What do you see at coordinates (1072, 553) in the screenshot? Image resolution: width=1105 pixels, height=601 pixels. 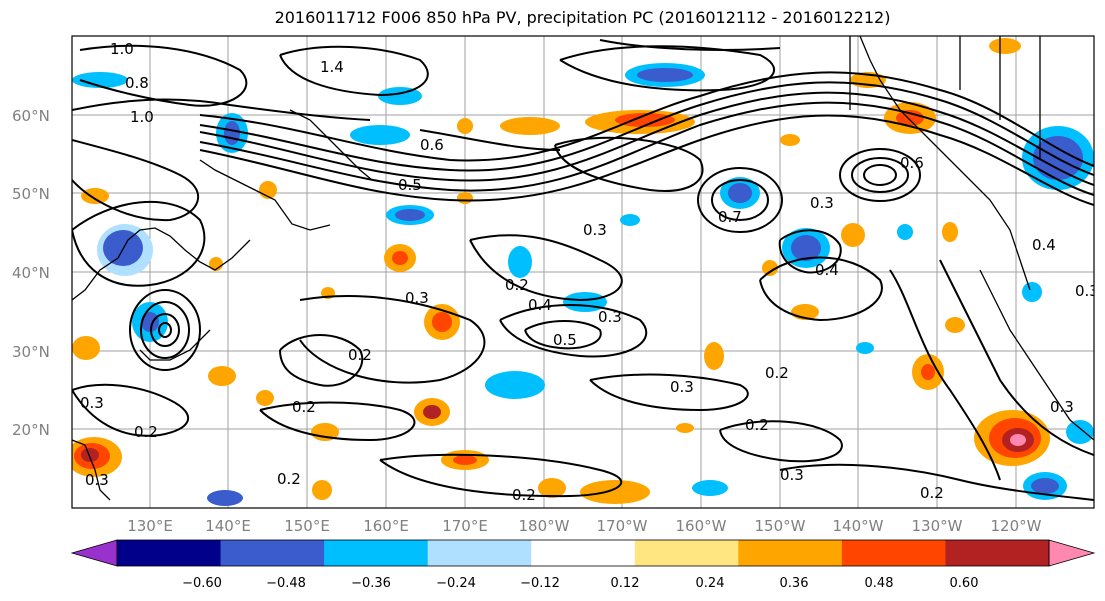 I see `colorbar-extend-right` at bounding box center [1072, 553].